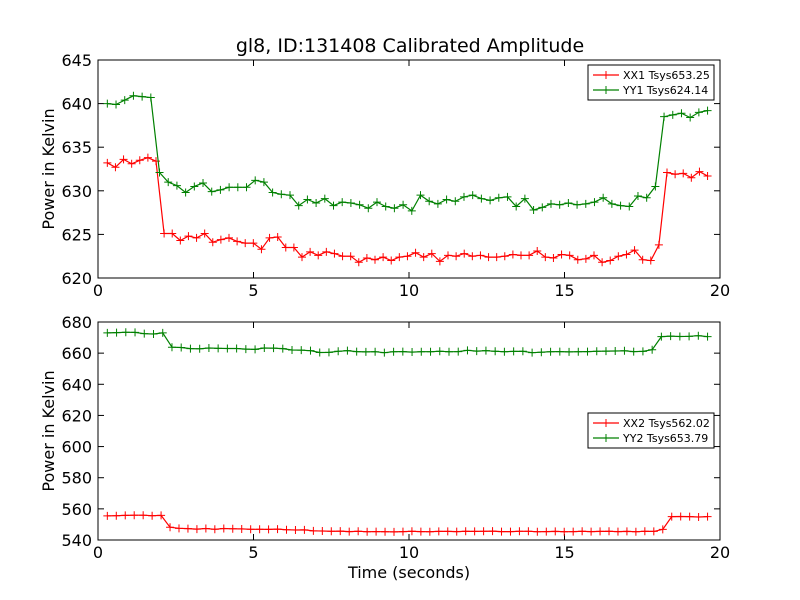 The image size is (800, 600). I want to click on y-tick-label: 560, so click(76, 509).